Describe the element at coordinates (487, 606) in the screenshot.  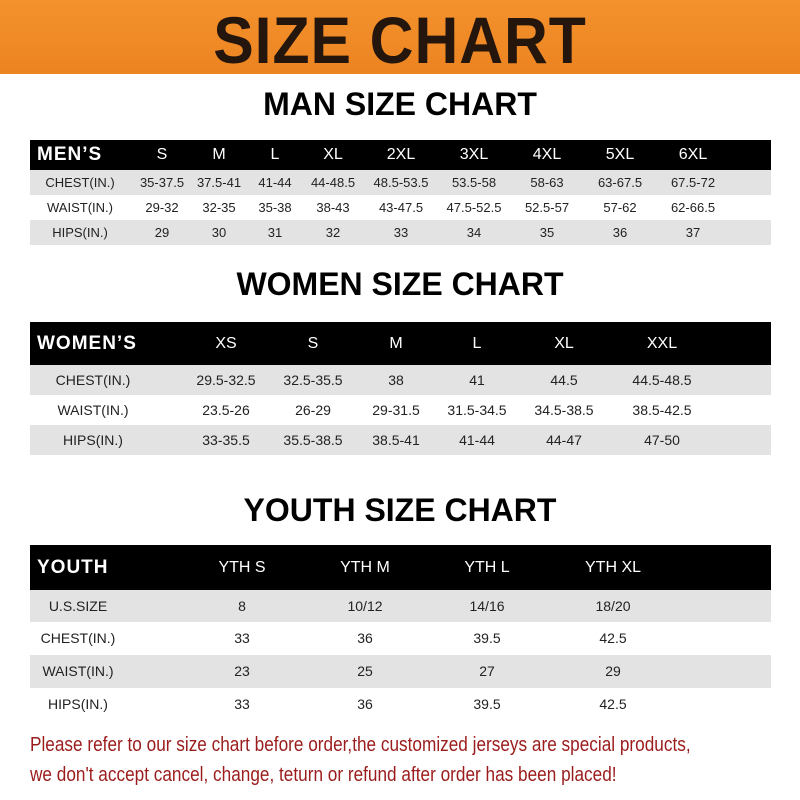
I see `measurement-cell: 14/16` at that location.